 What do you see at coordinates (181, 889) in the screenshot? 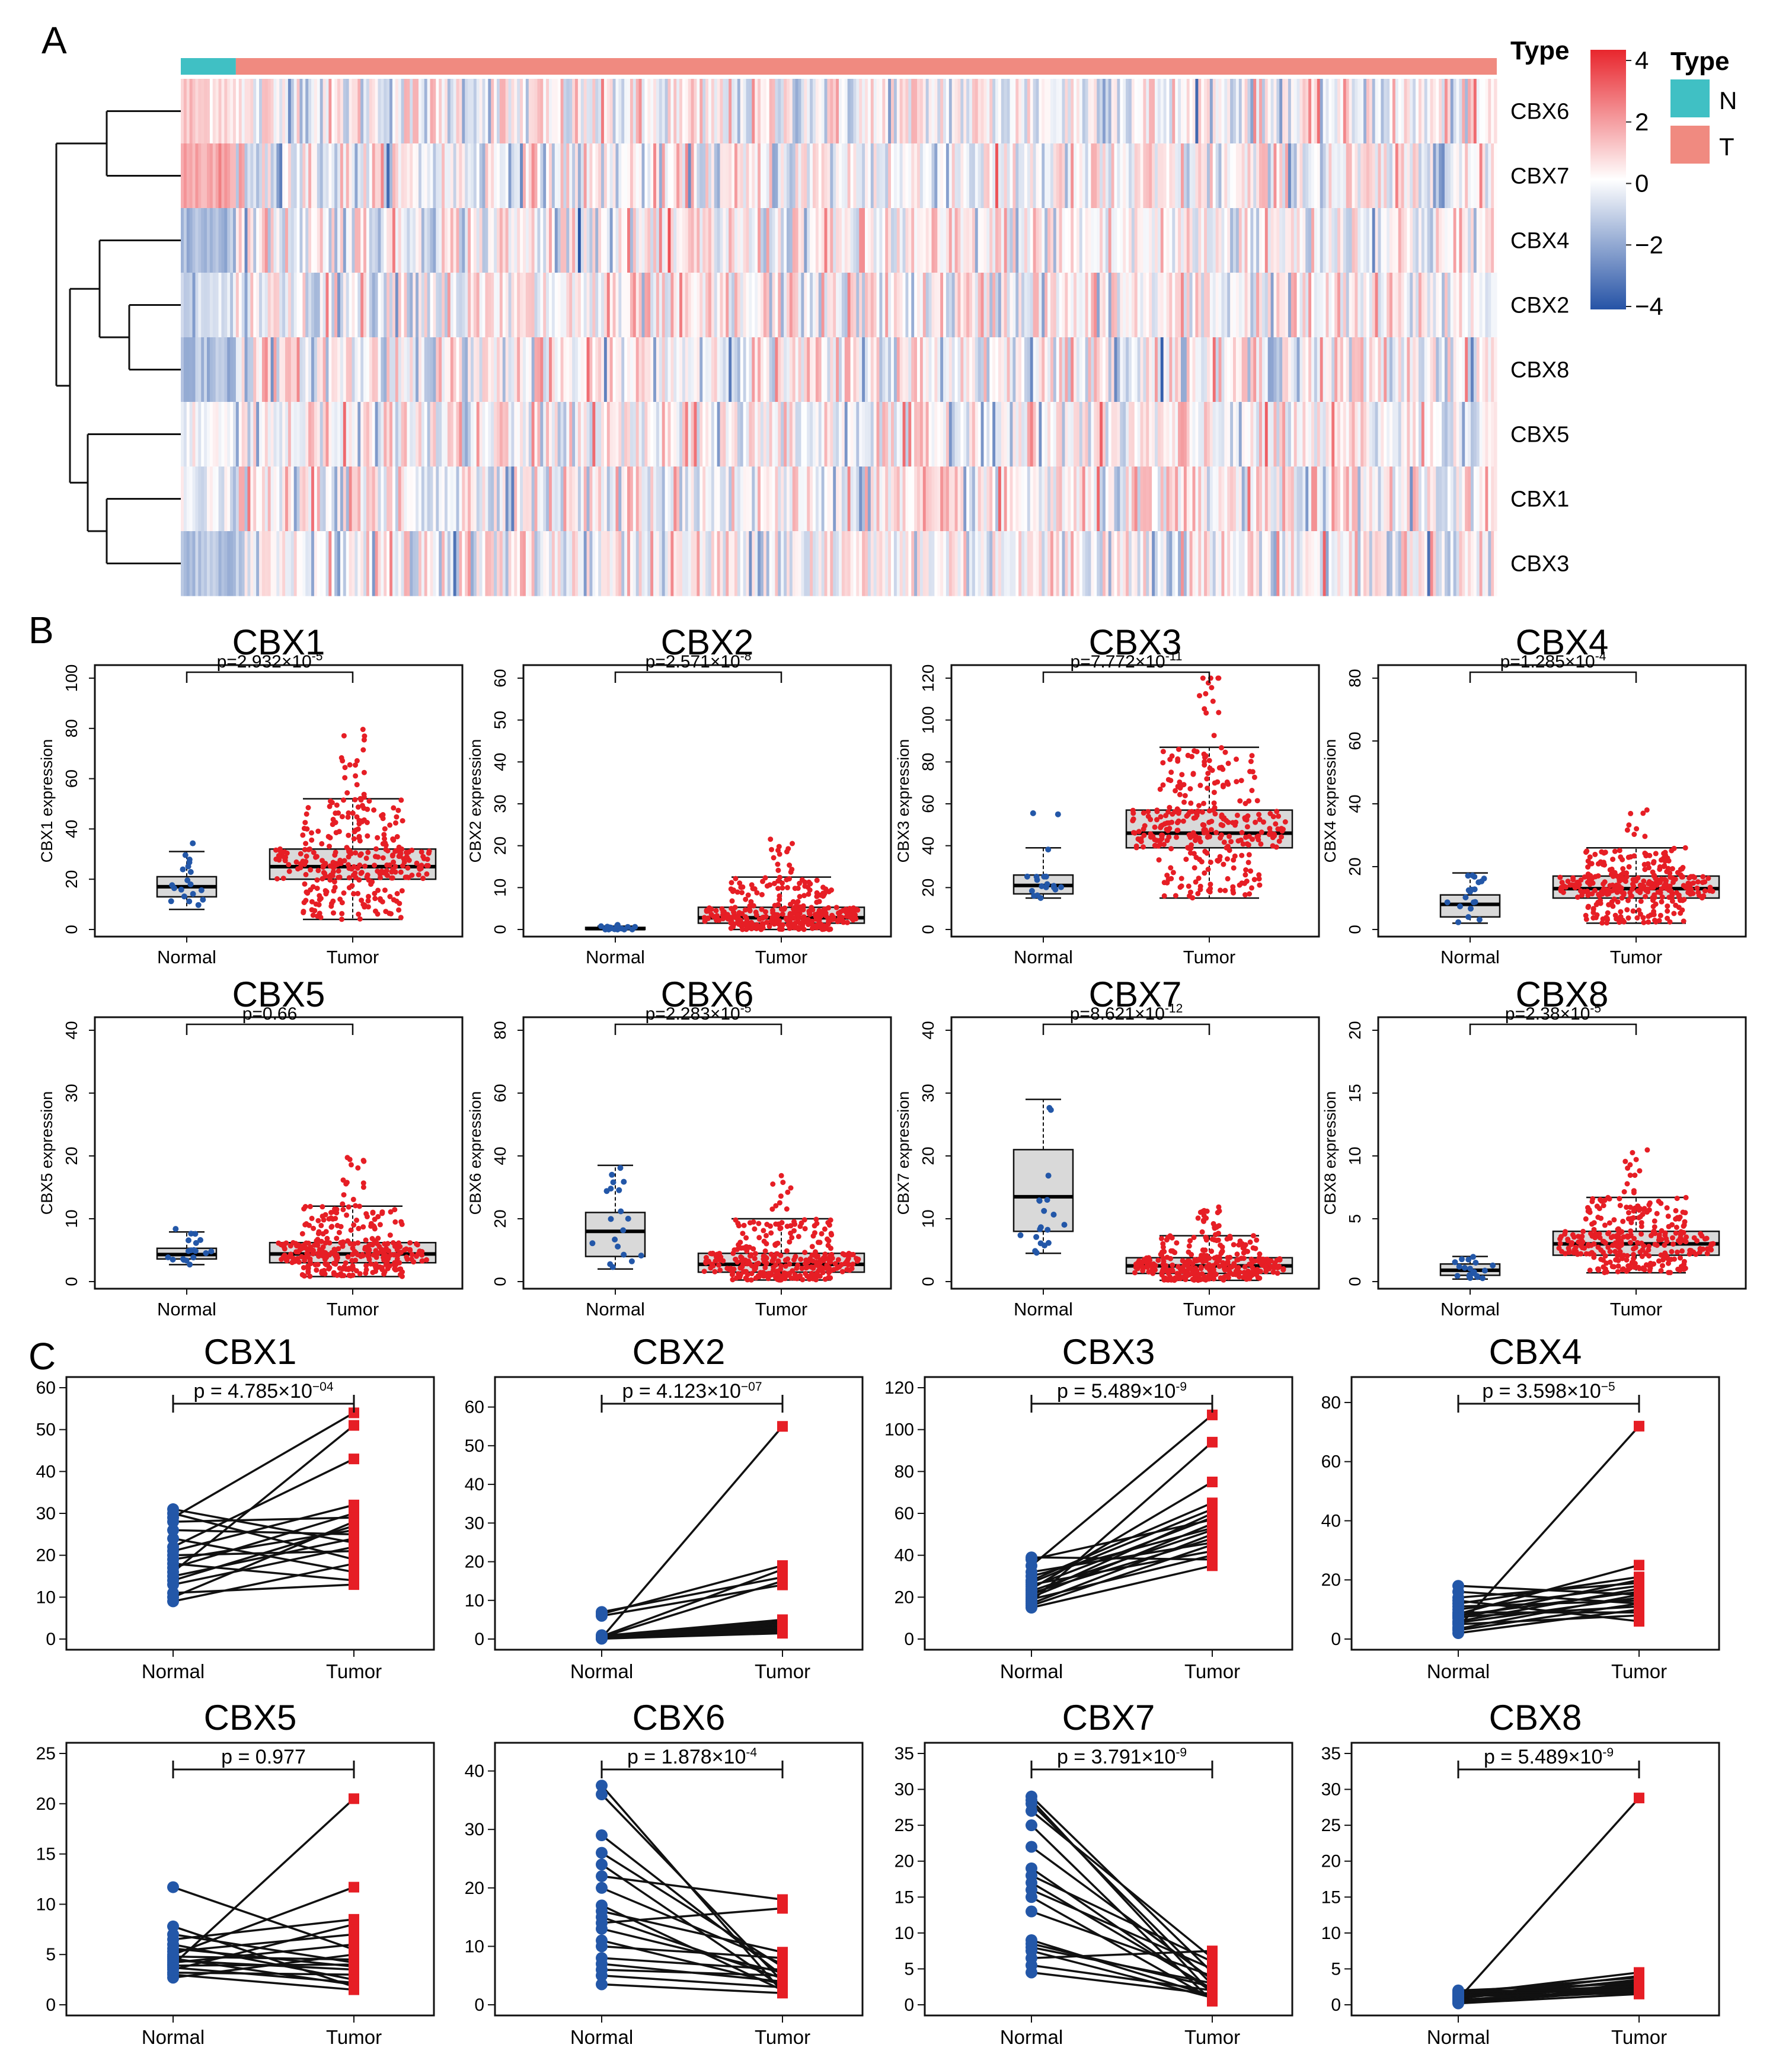
I see `data-point-normal` at bounding box center [181, 889].